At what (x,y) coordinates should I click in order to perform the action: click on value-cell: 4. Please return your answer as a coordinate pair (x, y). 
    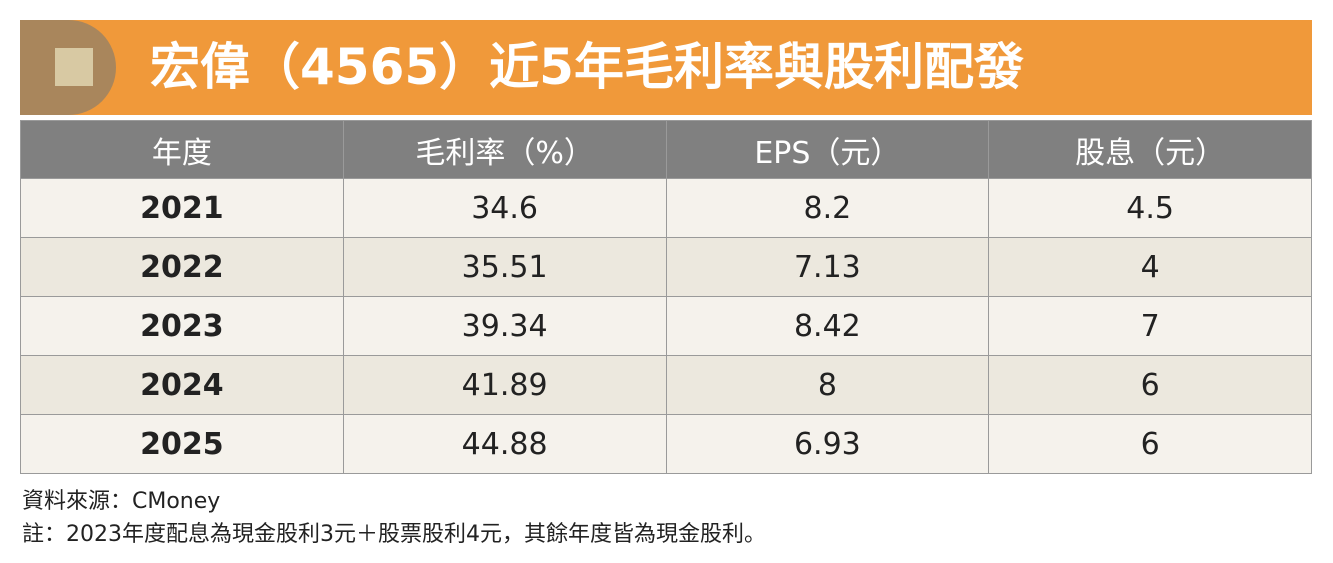
    Looking at the image, I should click on (1150, 267).